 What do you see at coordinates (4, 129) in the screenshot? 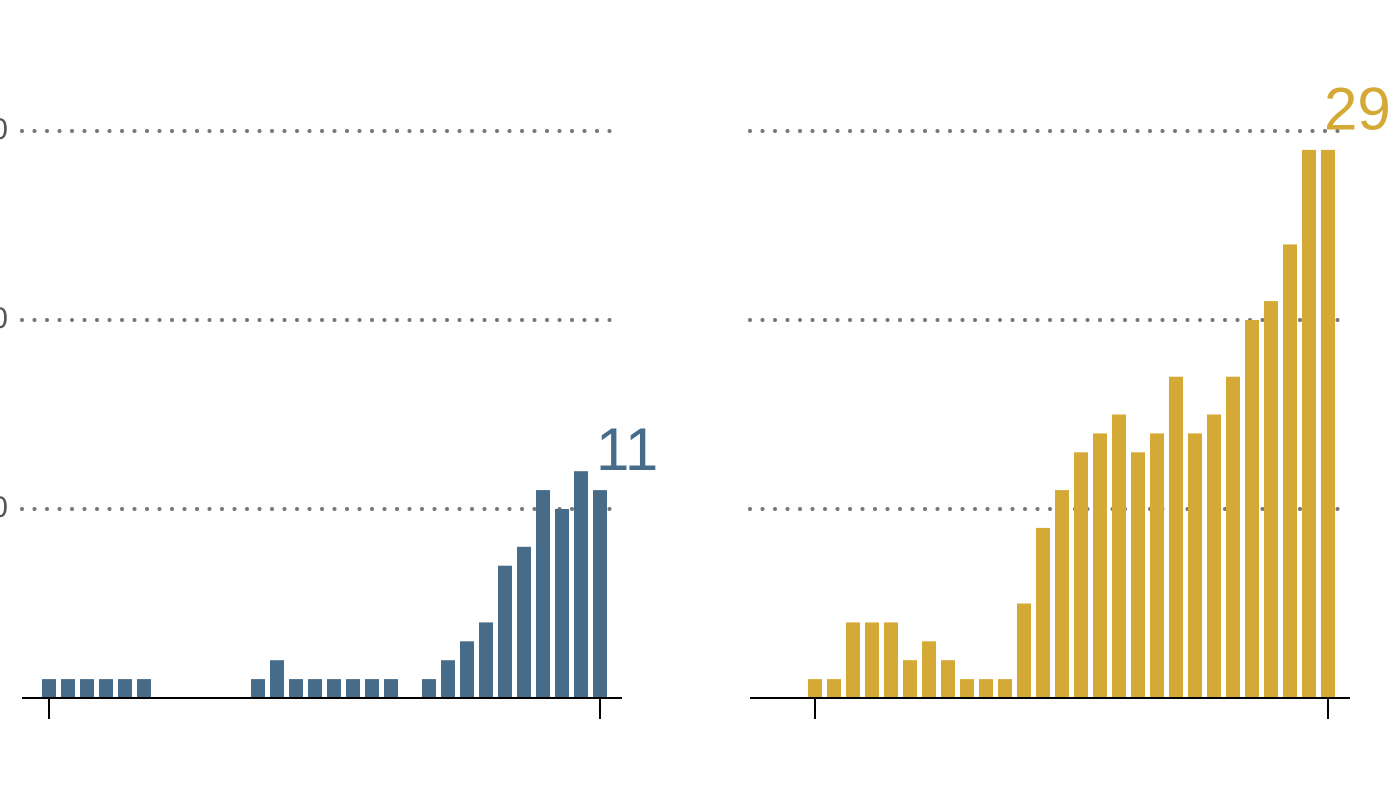
I see `y-tick-label: 30` at bounding box center [4, 129].